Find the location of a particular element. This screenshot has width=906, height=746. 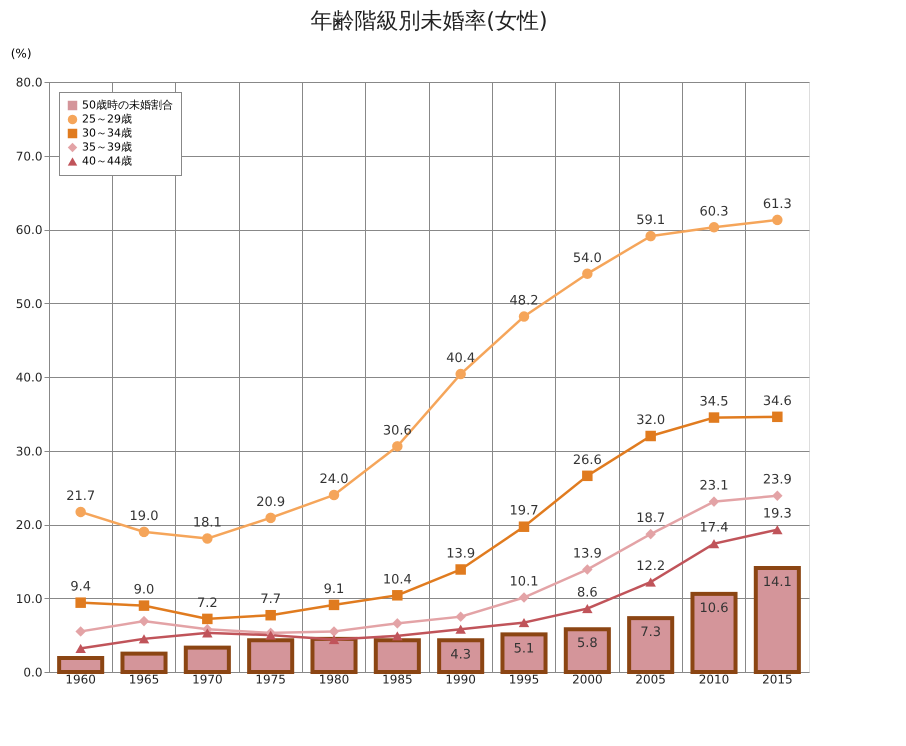

data-label: 4.3 is located at coordinates (461, 654).